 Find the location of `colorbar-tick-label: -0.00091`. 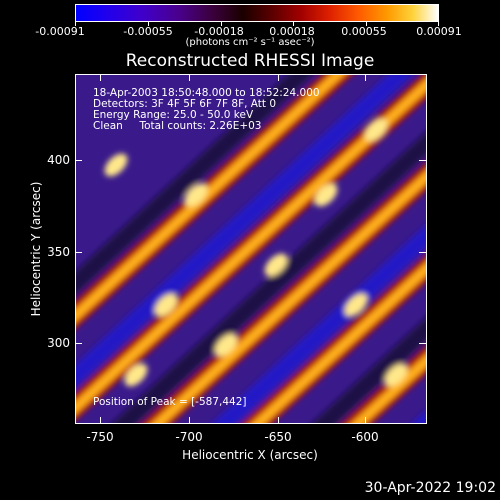

colorbar-tick-label: -0.00091 is located at coordinates (60, 31).